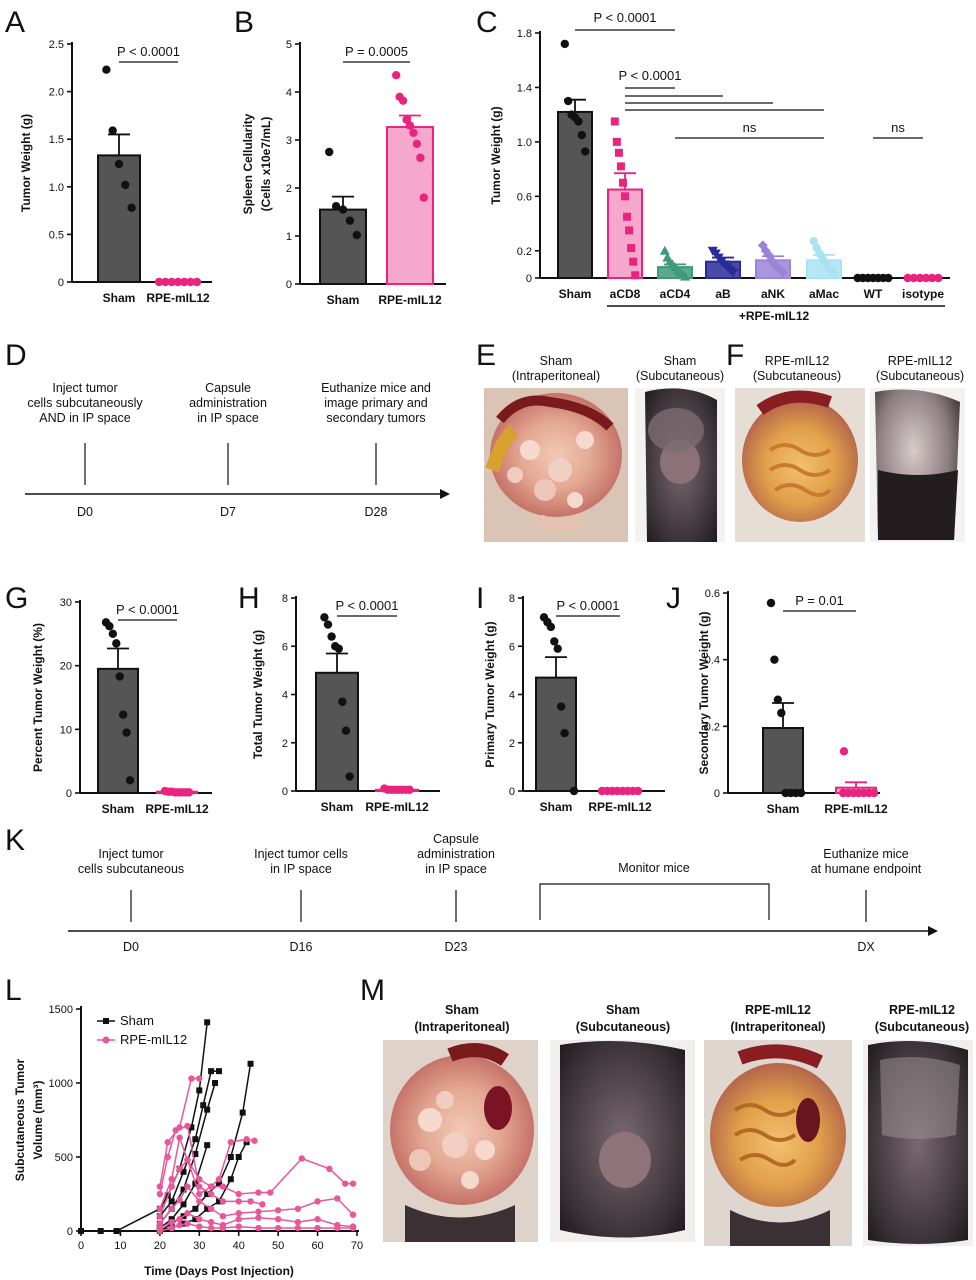 This screenshot has width=976, height=1280. I want to click on category-label-a: RPE-mIL12, so click(178, 298).